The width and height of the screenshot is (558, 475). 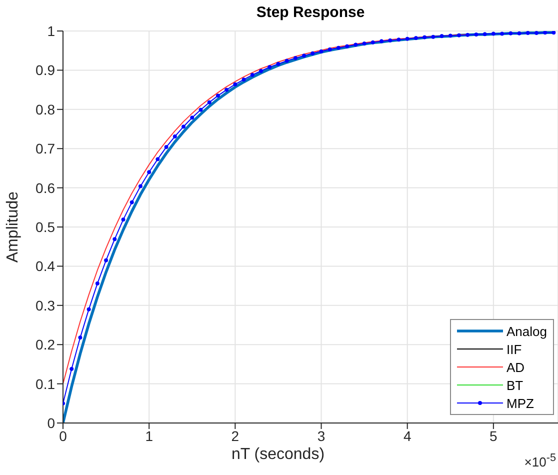 What do you see at coordinates (46, 109) in the screenshot?
I see `y-tick-label: 0.8` at bounding box center [46, 109].